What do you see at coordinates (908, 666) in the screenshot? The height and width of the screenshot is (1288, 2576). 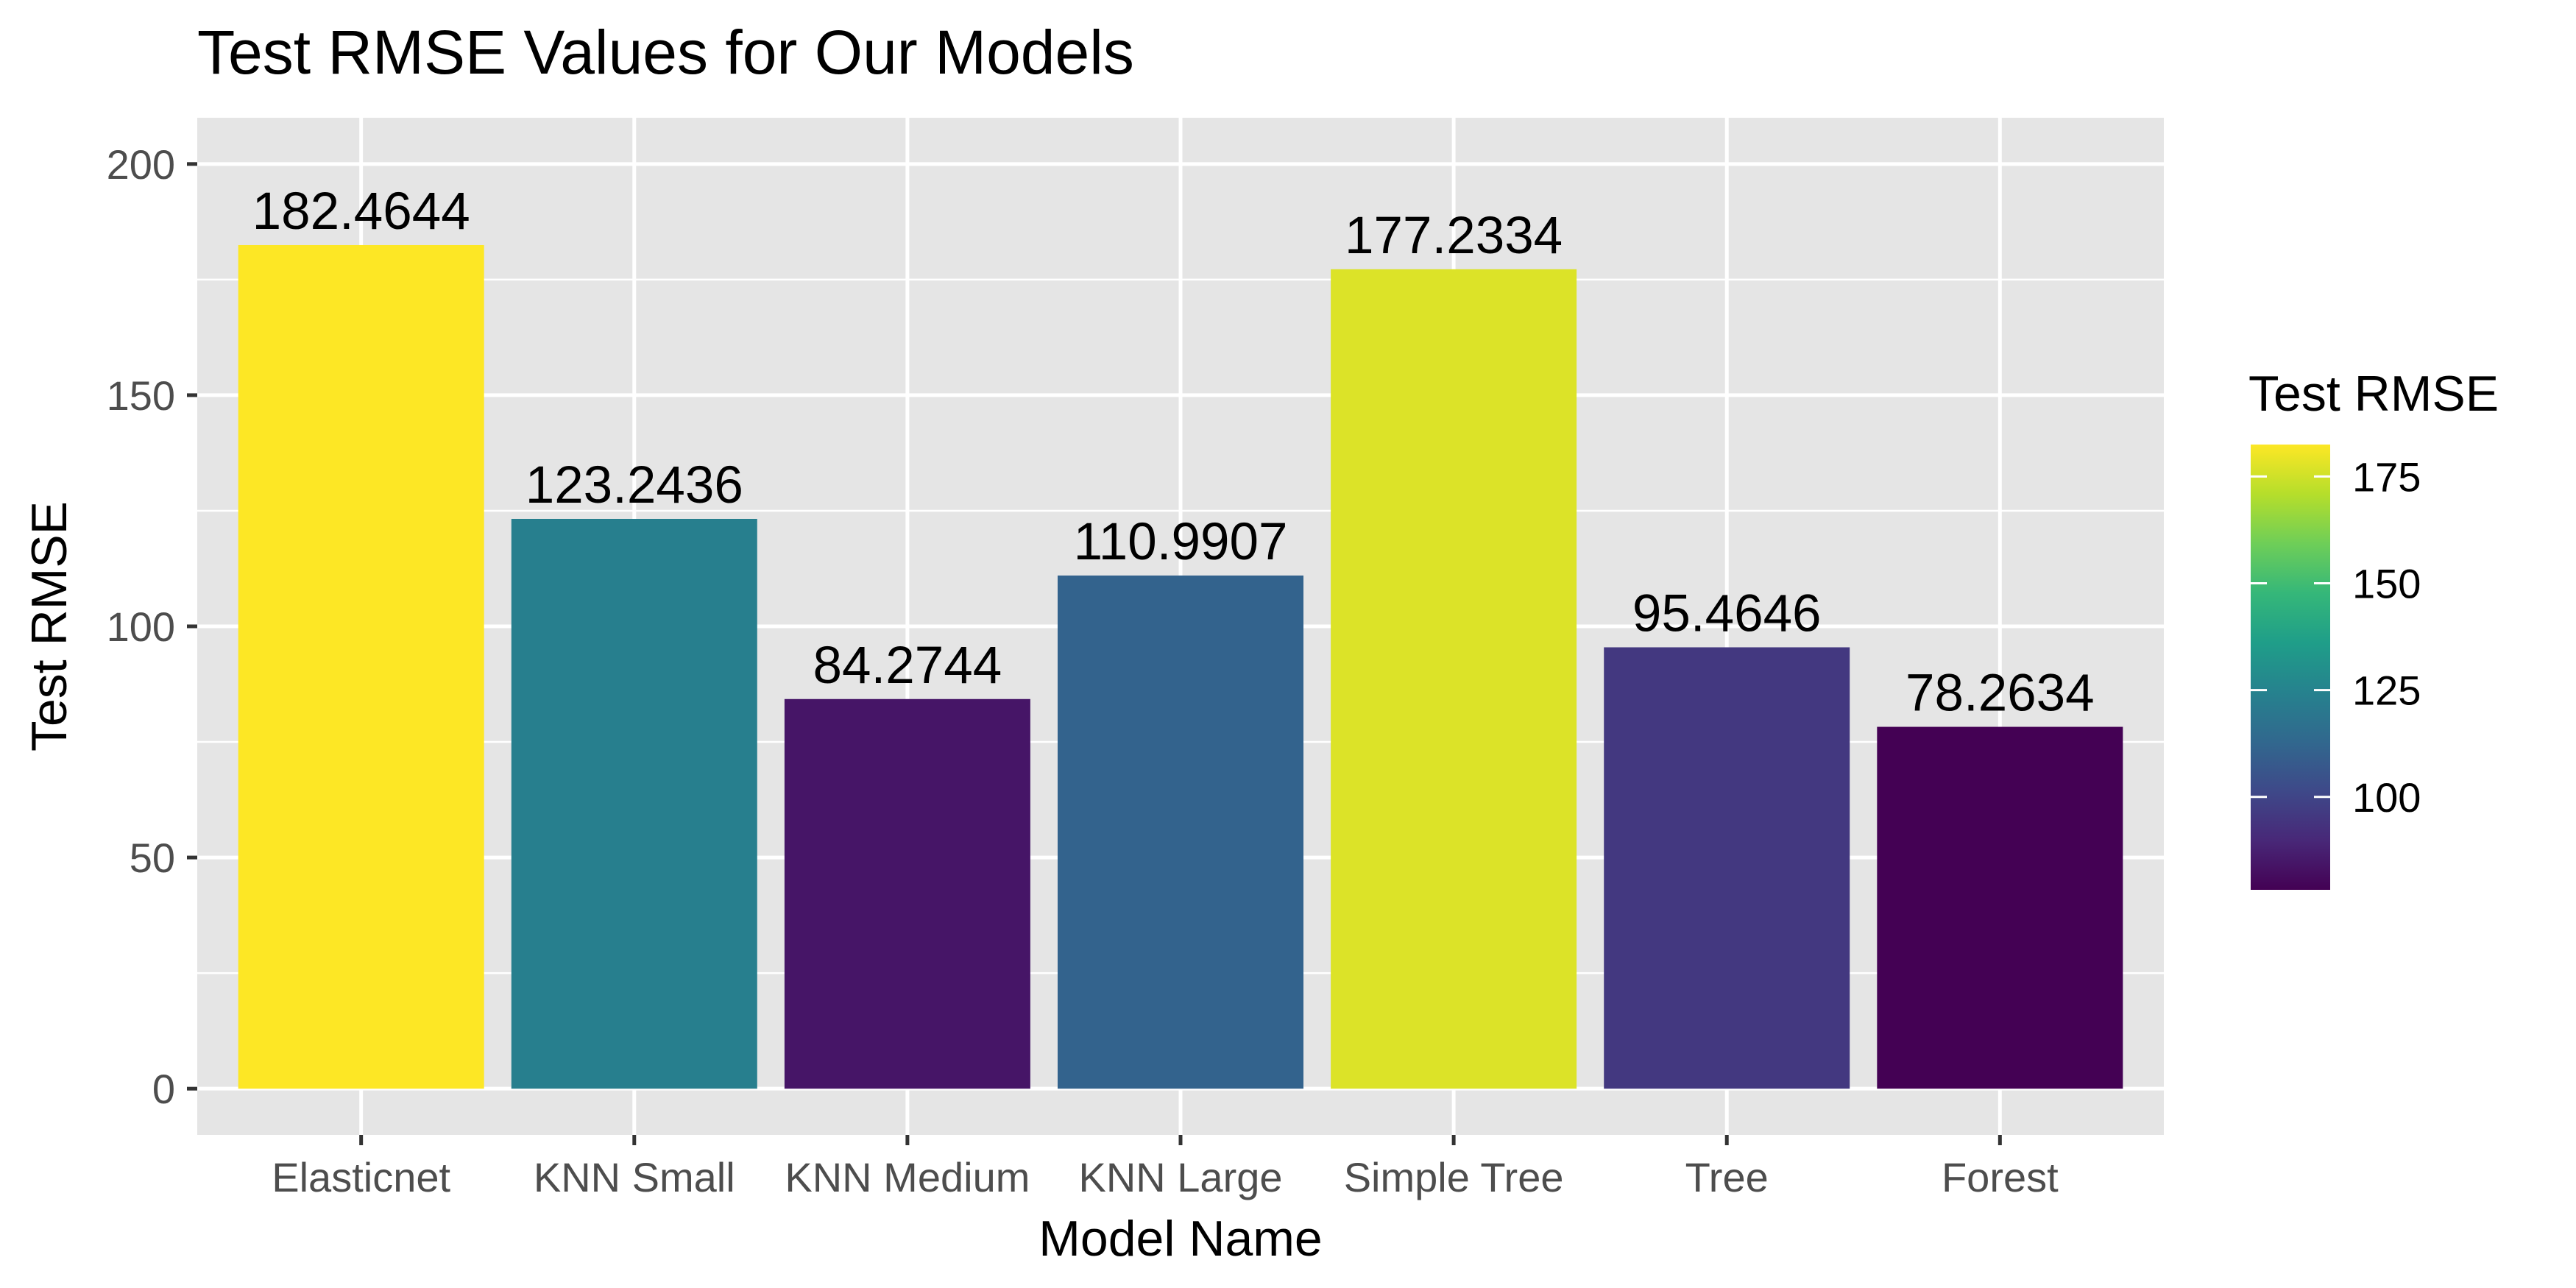 I see `data-label: 84.2744` at bounding box center [908, 666].